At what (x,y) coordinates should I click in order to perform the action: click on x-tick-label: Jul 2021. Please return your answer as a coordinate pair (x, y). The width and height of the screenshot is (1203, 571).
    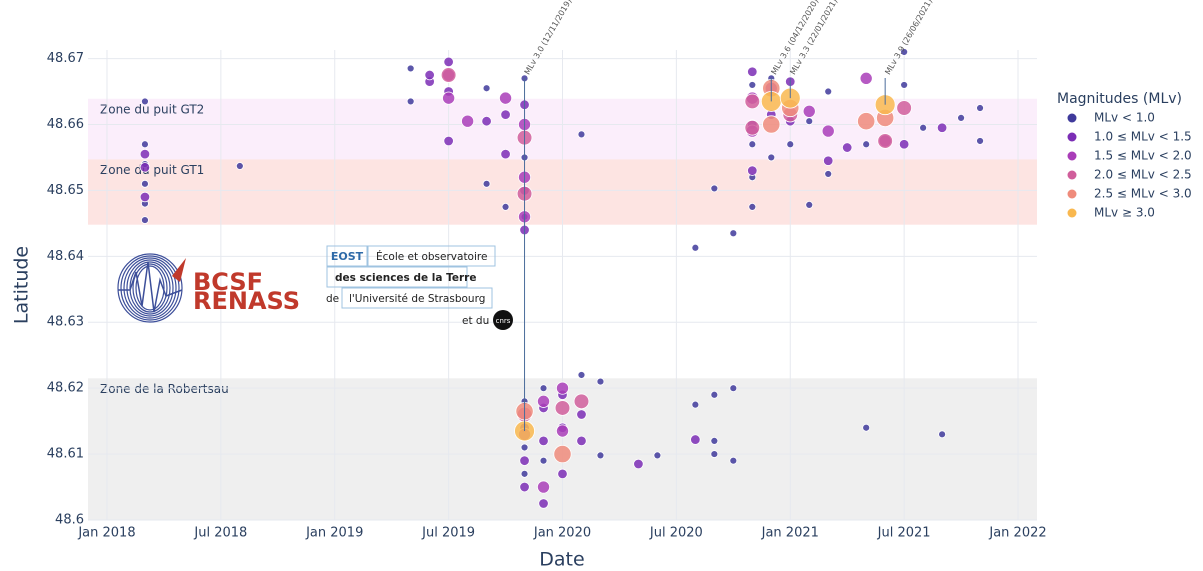
    Looking at the image, I should click on (904, 533).